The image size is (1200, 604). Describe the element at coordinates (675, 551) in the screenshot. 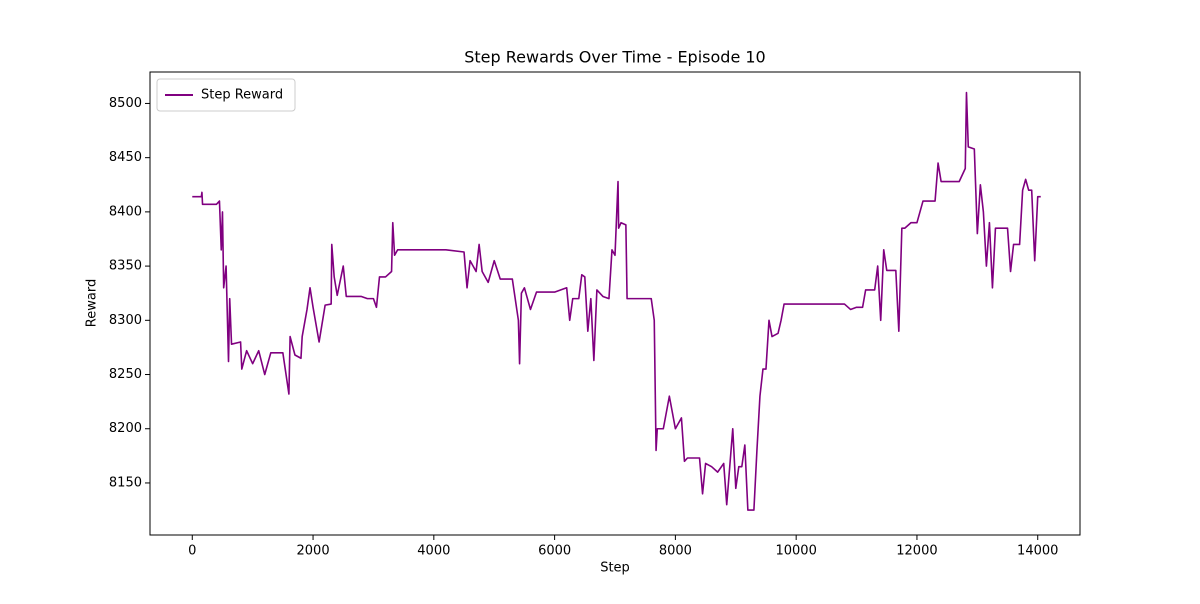

I see `x-tick-label: 8000` at that location.